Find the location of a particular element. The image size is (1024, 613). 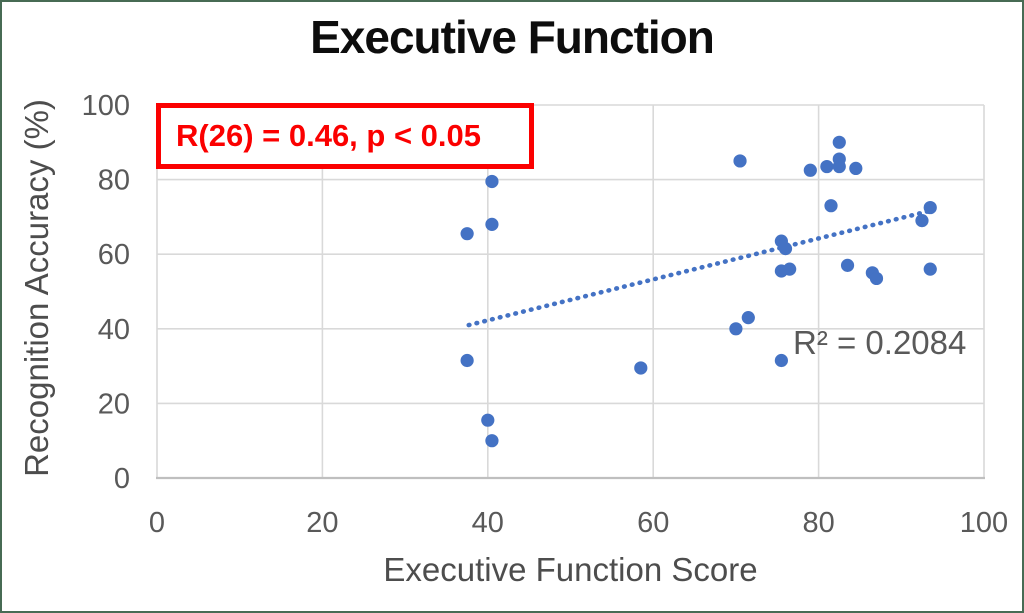

y-tick-label: 80 is located at coordinates (114, 181).